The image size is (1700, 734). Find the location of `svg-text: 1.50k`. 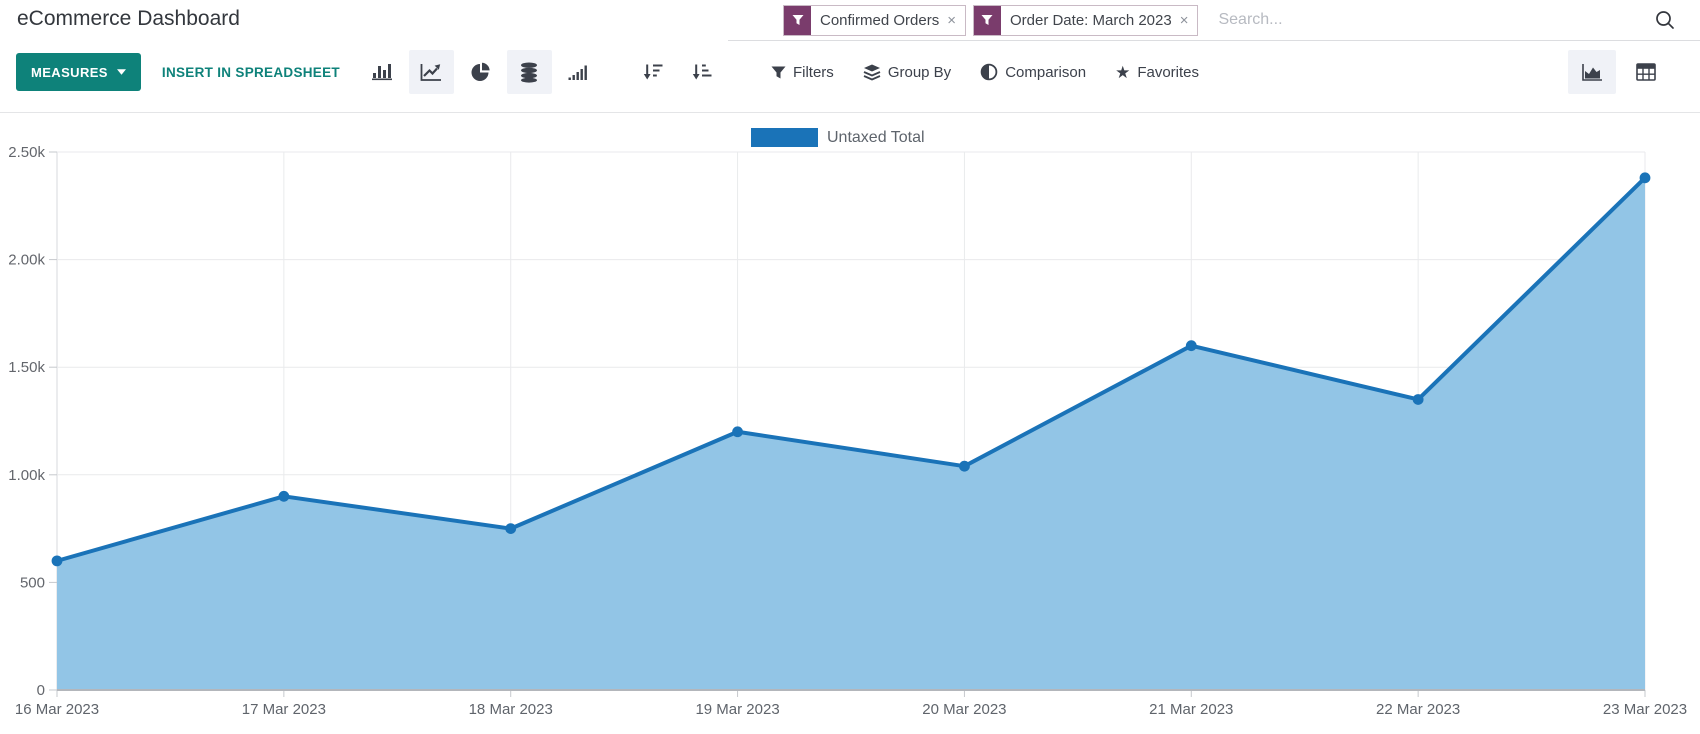

svg-text: 1.50k is located at coordinates (26, 367).